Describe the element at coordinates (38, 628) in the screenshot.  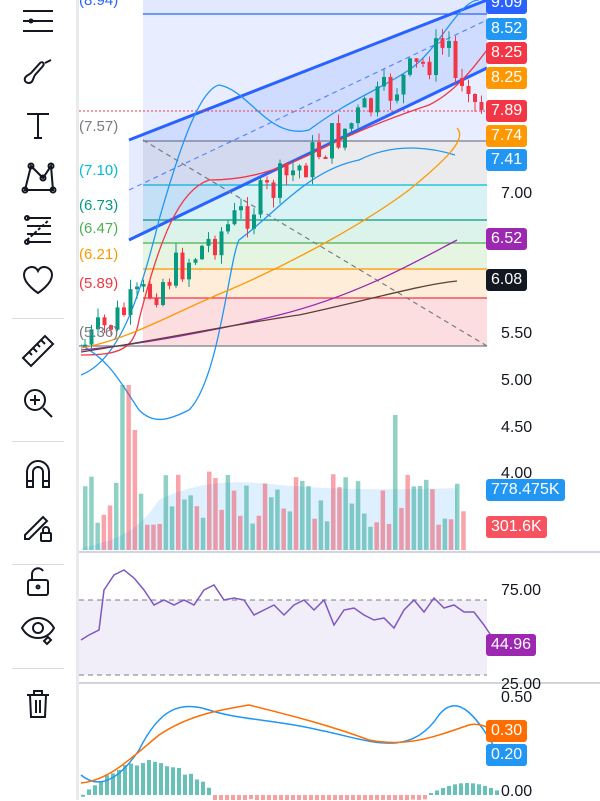
I see `eye-icon` at that location.